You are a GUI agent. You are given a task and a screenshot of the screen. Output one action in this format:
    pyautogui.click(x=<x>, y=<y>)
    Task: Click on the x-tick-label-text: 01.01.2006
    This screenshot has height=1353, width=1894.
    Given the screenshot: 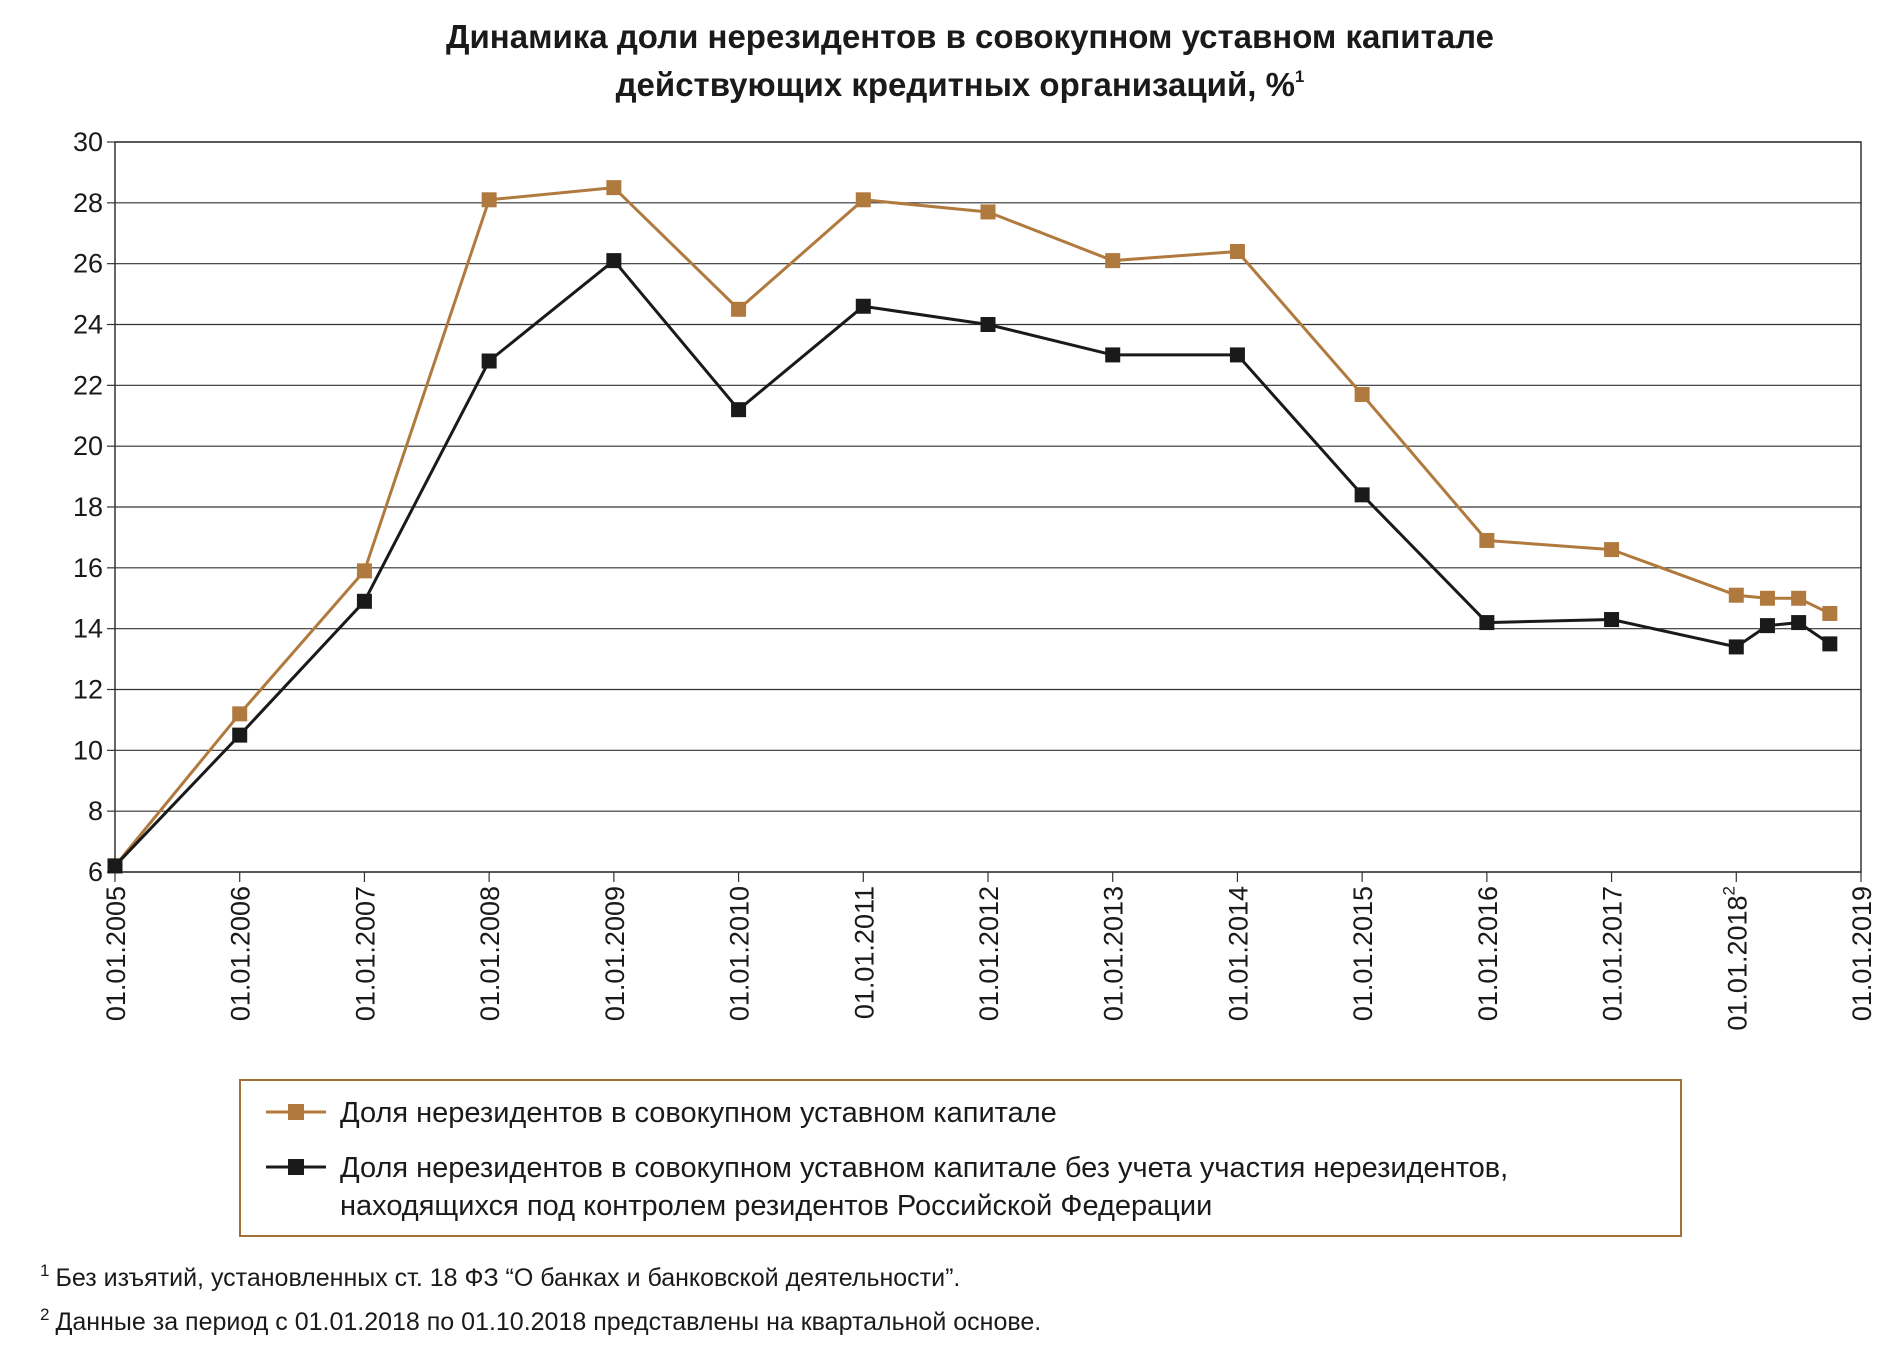 What is the action you would take?
    pyautogui.click(x=241, y=953)
    